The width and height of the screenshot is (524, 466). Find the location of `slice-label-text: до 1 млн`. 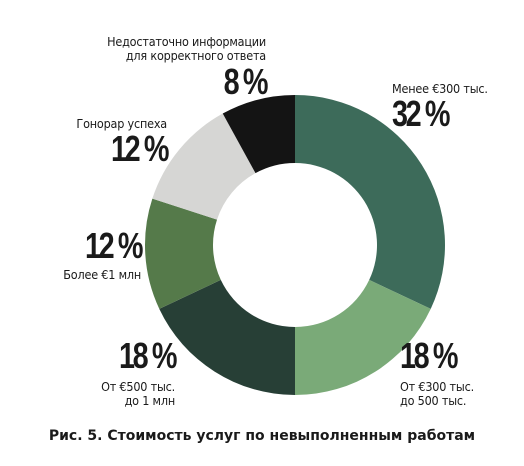

slice-label-text: до 1 млн is located at coordinates (150, 401).